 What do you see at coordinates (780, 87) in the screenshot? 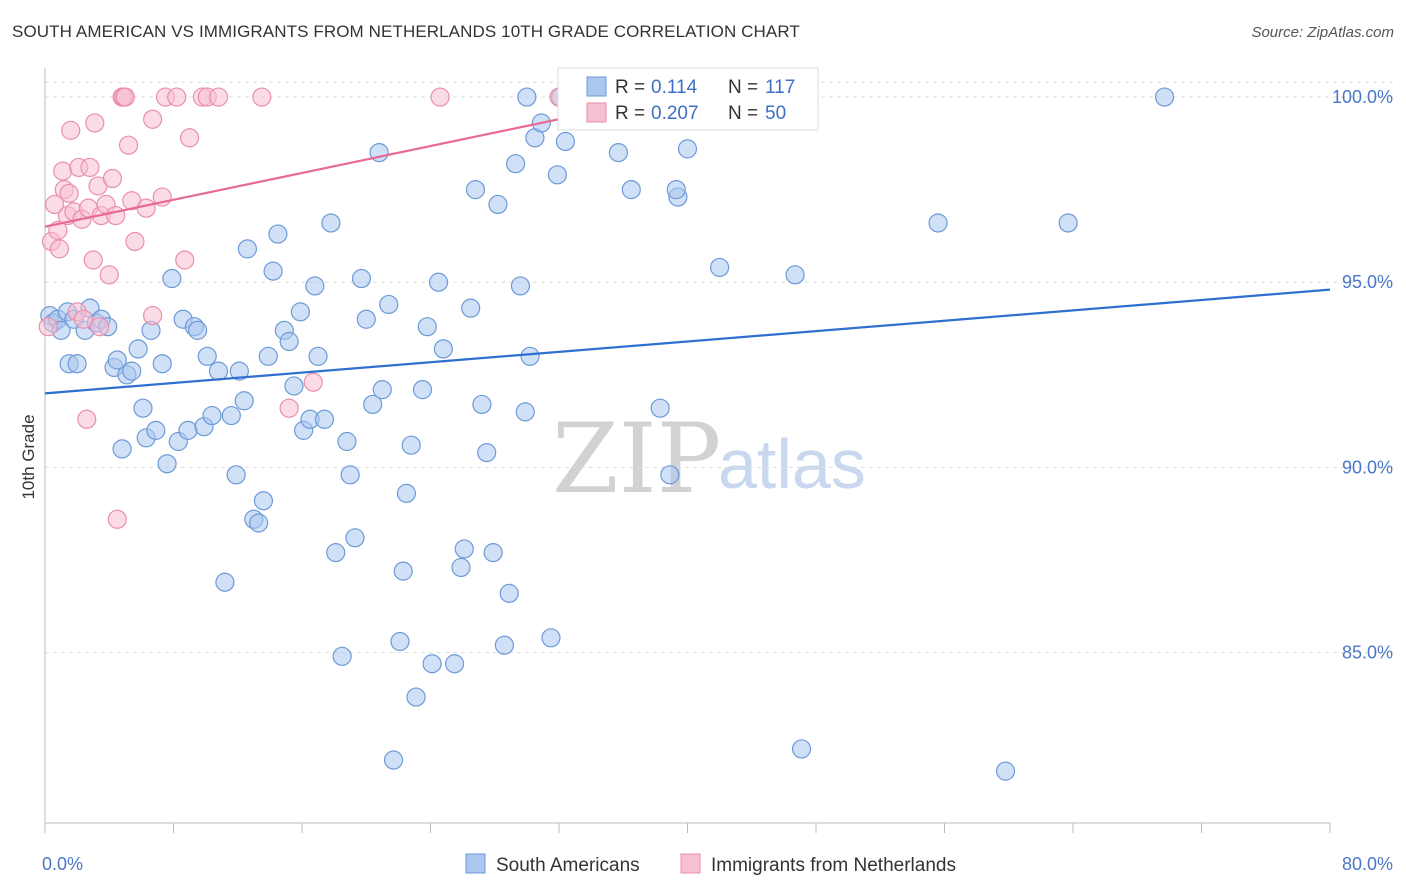
I see `legend-n-value-1: 117` at bounding box center [780, 87].